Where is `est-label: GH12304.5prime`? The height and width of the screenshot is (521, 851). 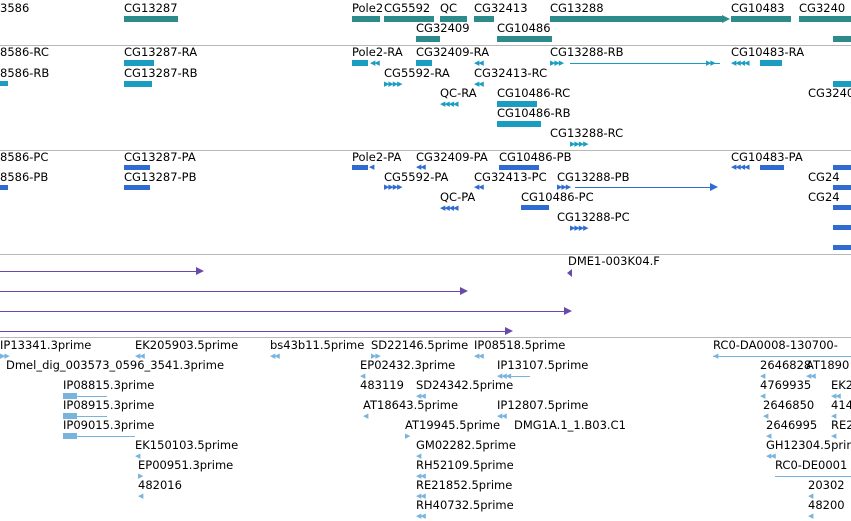 est-label: GH12304.5prime is located at coordinates (808, 445).